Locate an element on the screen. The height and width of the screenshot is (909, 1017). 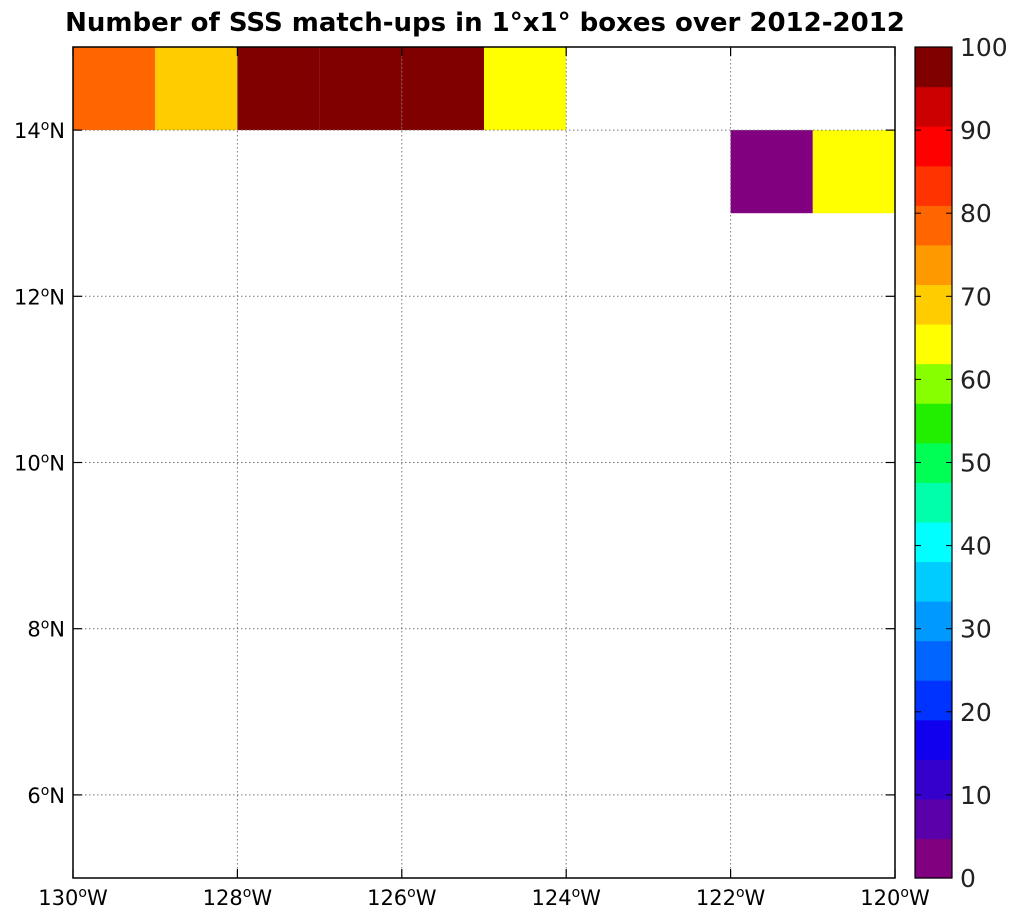
x-tick-label: 124oW is located at coordinates (566, 897).